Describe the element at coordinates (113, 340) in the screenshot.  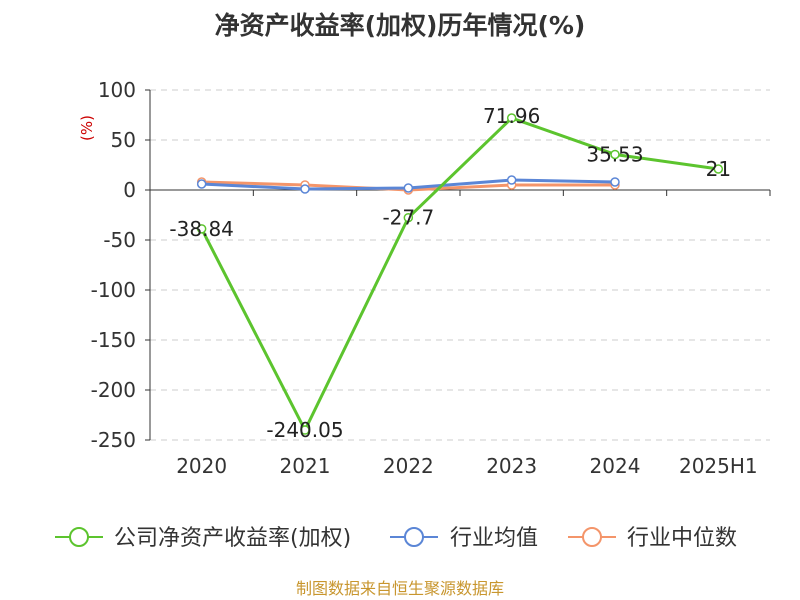
I see `y-tick-label: -150` at that location.